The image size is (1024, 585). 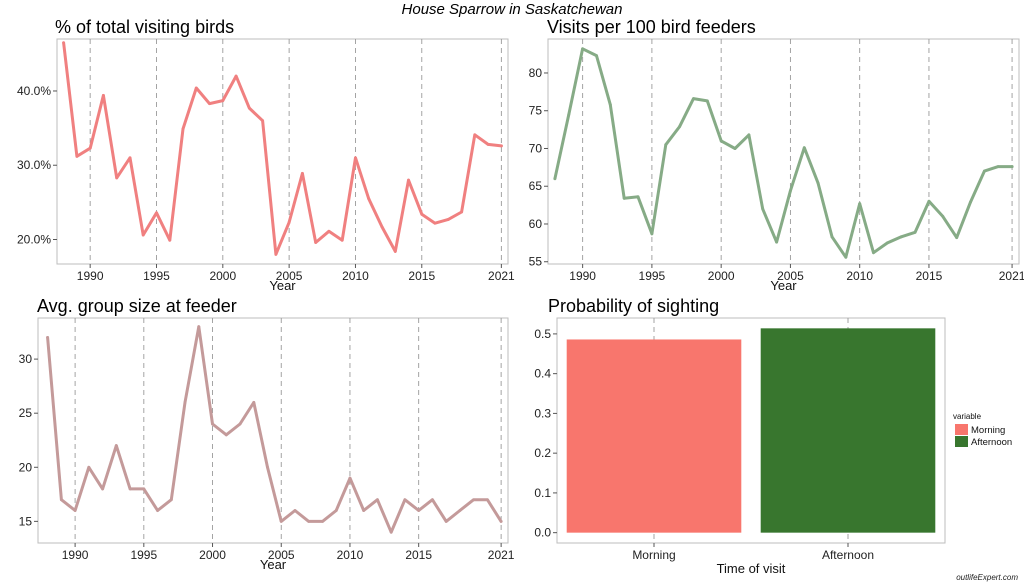 I want to click on y-tick-label: 65, so click(x=536, y=186).